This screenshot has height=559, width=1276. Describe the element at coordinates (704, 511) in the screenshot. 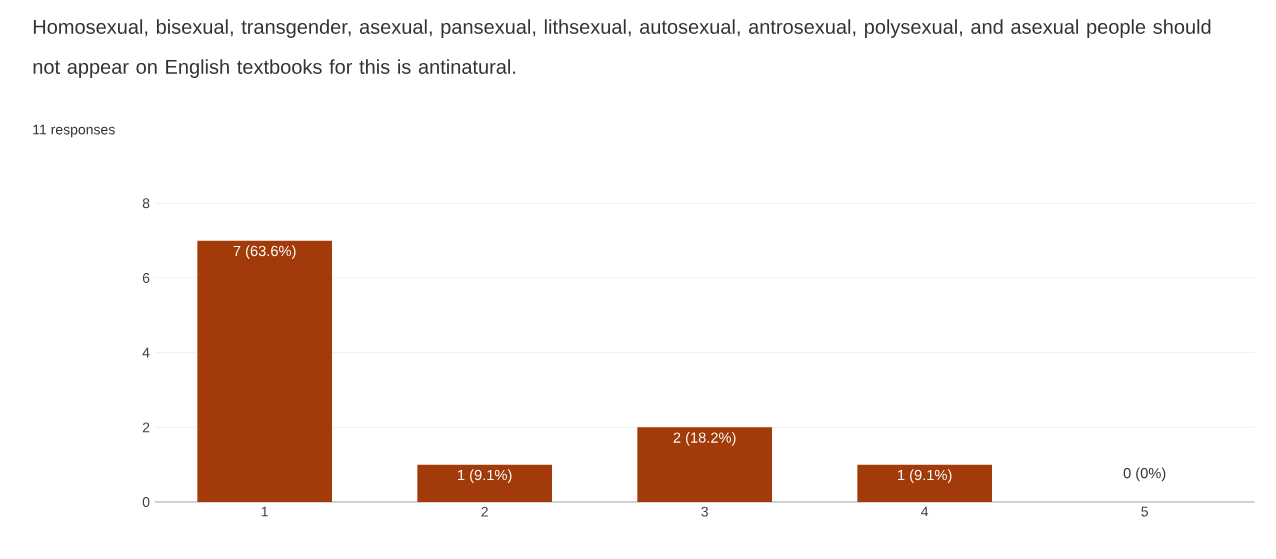

I see `x-tick-label: 3` at that location.